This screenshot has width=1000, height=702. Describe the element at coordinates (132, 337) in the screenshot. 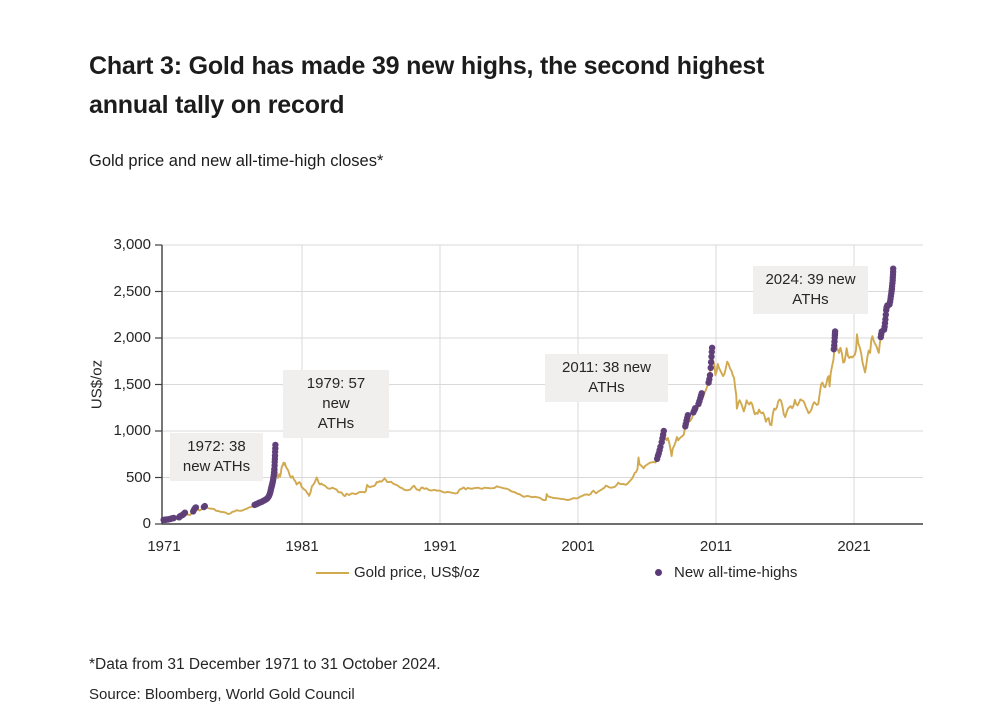

I see `y-axis-tick-label: 2,000` at that location.